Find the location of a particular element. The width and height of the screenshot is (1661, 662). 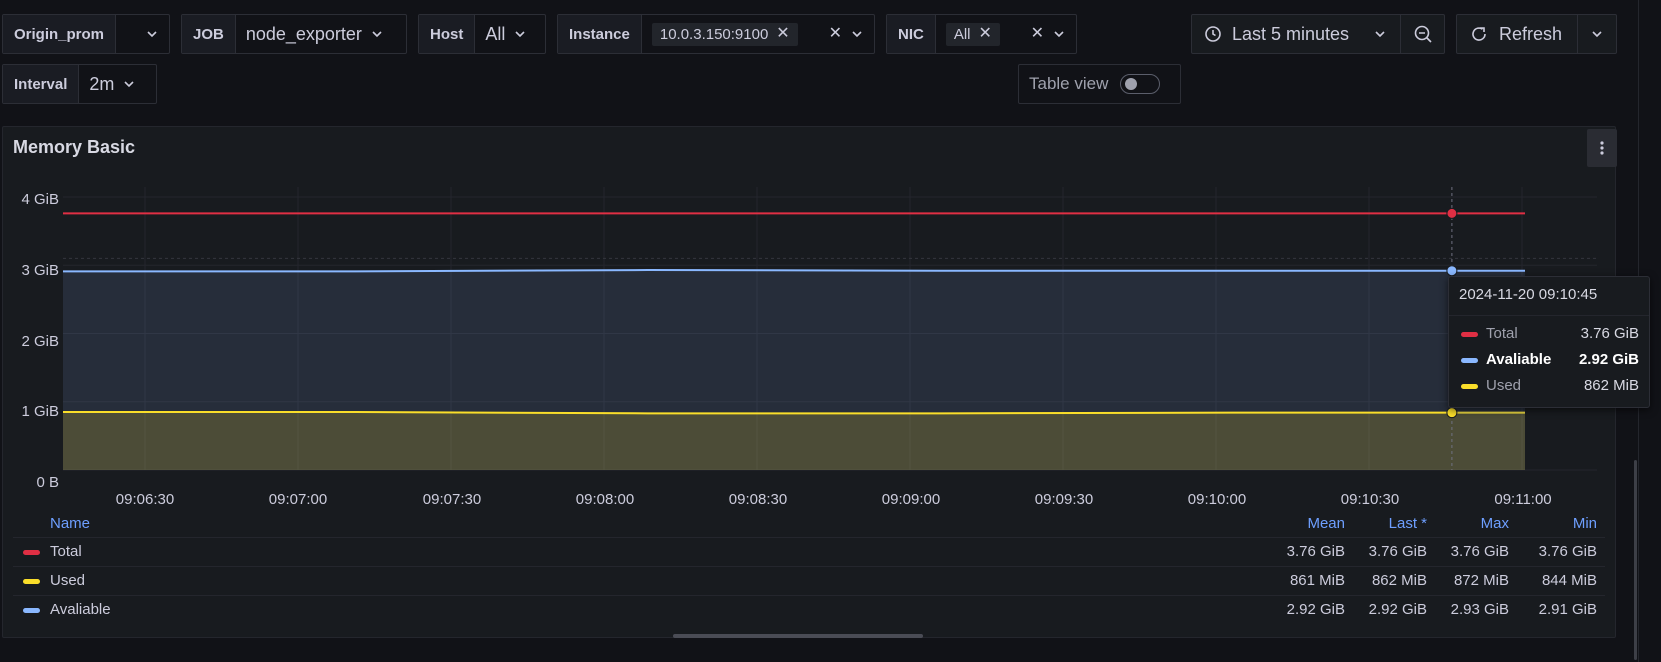

instance-select: 10.0.3.150:9100 ✕ ✕ is located at coordinates (758, 34).